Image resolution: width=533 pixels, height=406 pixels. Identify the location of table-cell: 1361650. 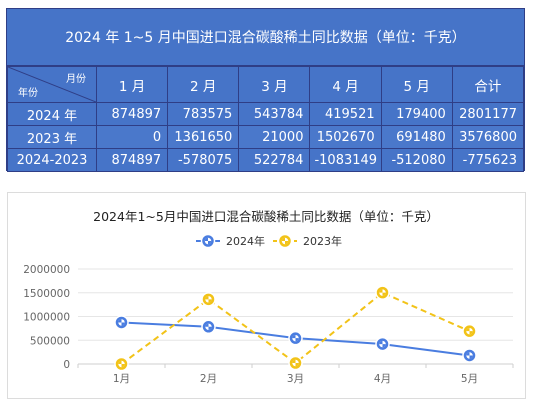
(203, 137).